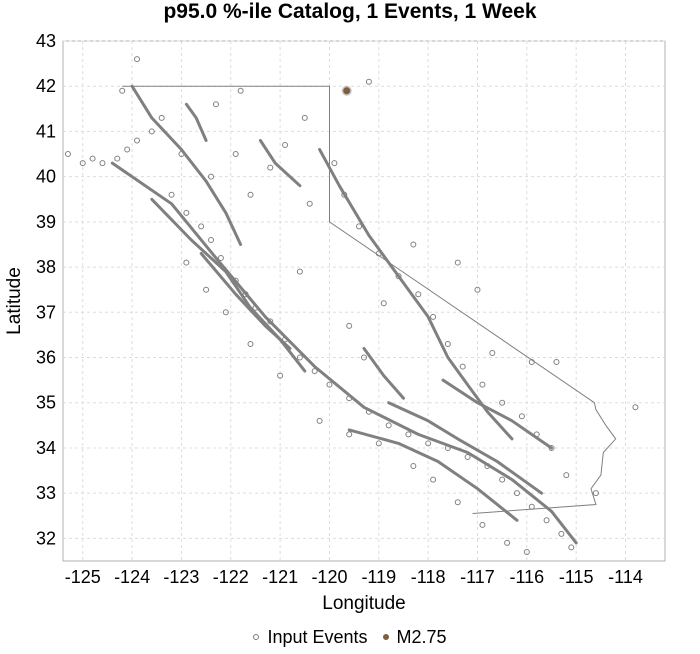 This screenshot has height=654, width=700. What do you see at coordinates (363, 603) in the screenshot?
I see `x-axis-label: Longitude` at bounding box center [363, 603].